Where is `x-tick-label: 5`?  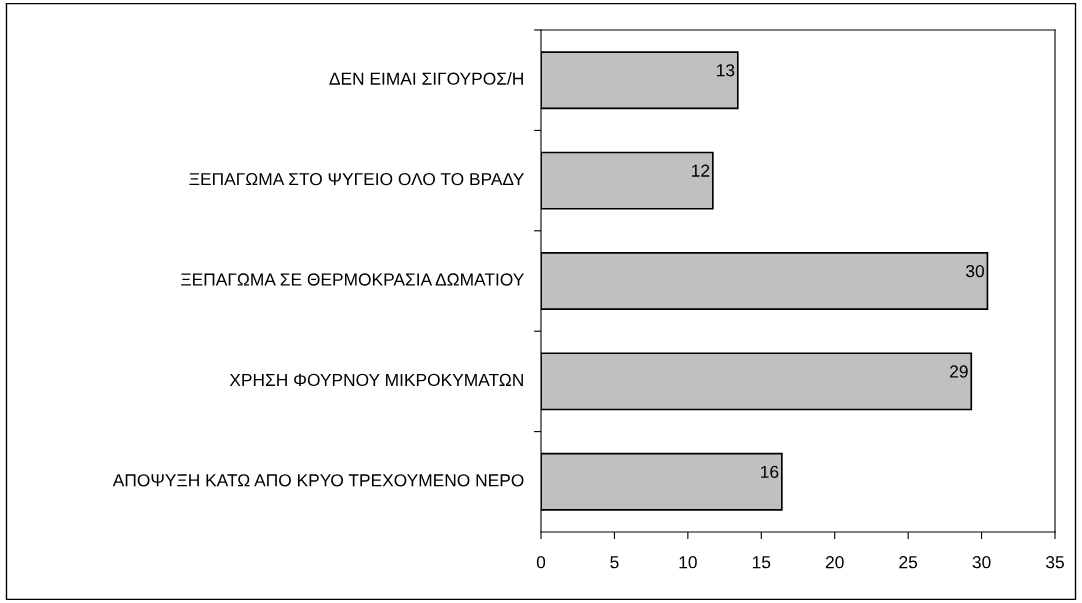 x-tick-label: 5 is located at coordinates (614, 562).